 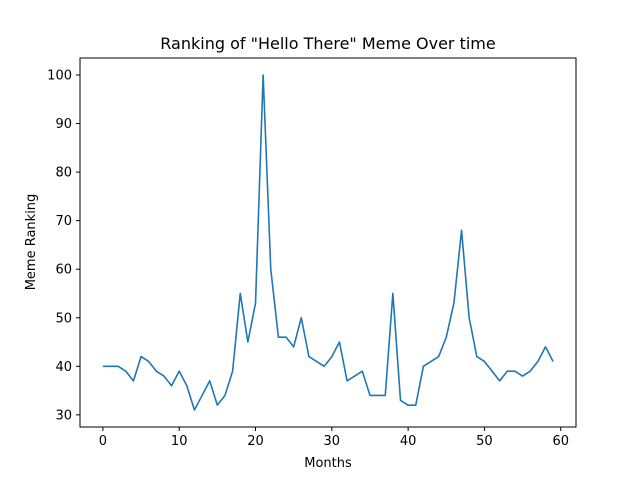 I want to click on x-tick-label: 40, so click(x=408, y=441).